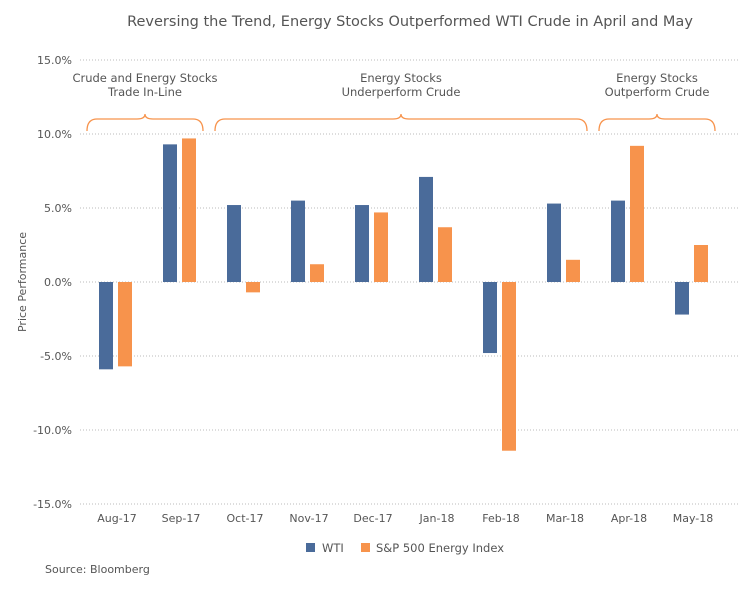 This screenshot has height=595, width=750. What do you see at coordinates (54, 60) in the screenshot?
I see `y-tick-label: 15.0%` at bounding box center [54, 60].